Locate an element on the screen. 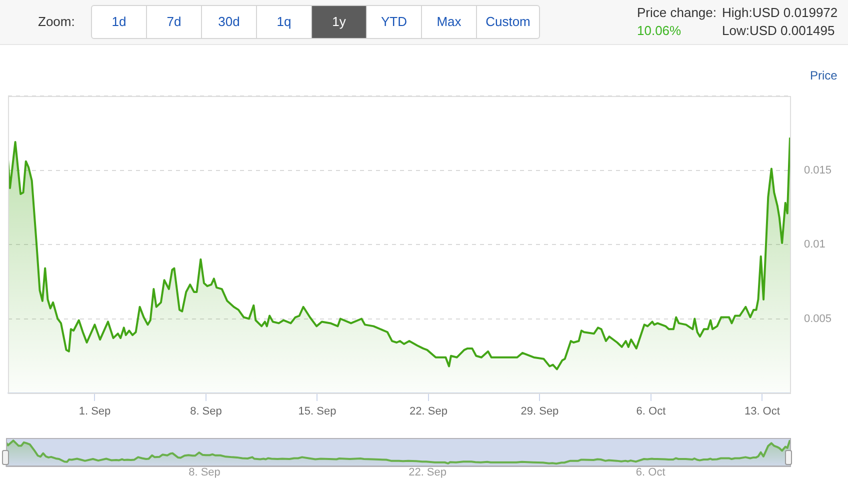 This screenshot has height=480, width=848. text: 30d is located at coordinates (228, 22).